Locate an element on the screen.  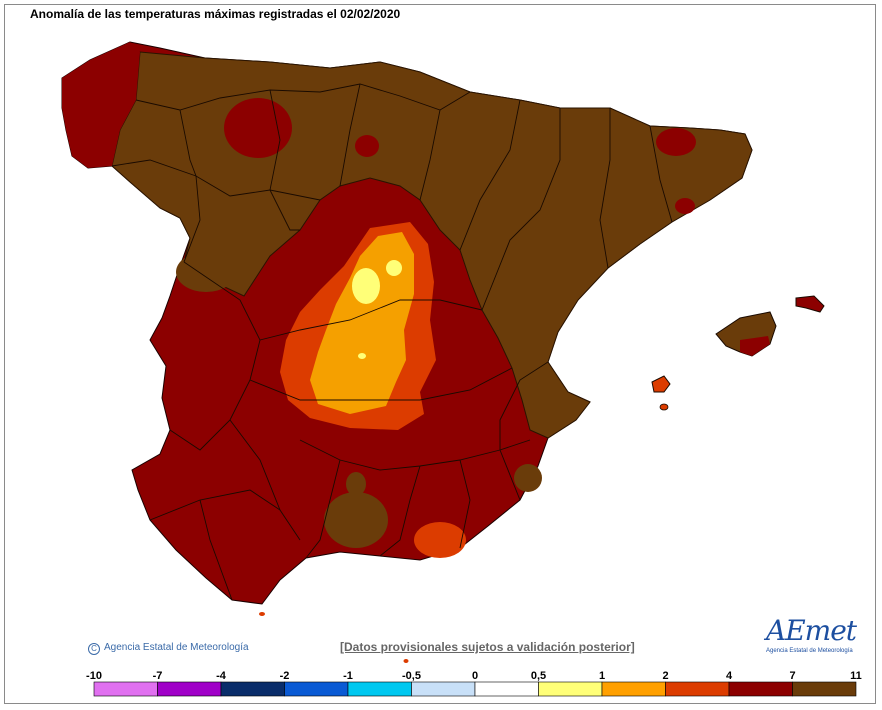
zone-high-catalonia-blob is located at coordinates (676, 142).